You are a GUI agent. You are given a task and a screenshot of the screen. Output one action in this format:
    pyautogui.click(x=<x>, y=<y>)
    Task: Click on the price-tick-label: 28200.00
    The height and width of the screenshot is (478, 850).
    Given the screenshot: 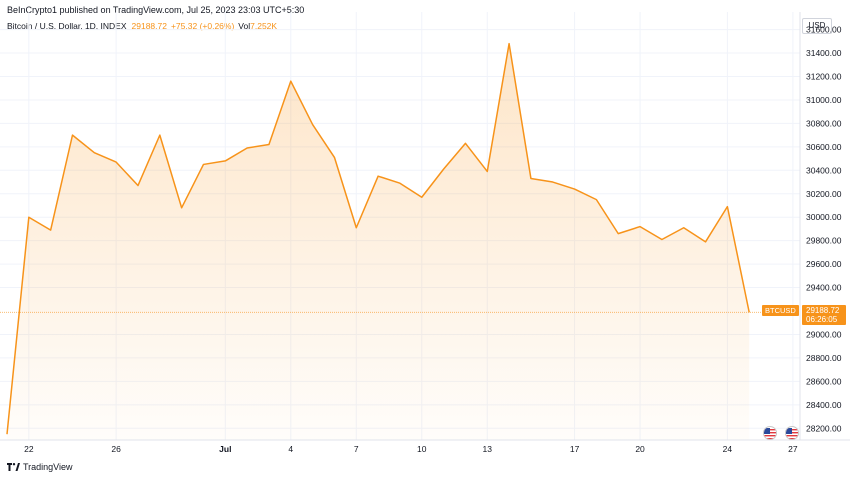 What is the action you would take?
    pyautogui.click(x=824, y=428)
    